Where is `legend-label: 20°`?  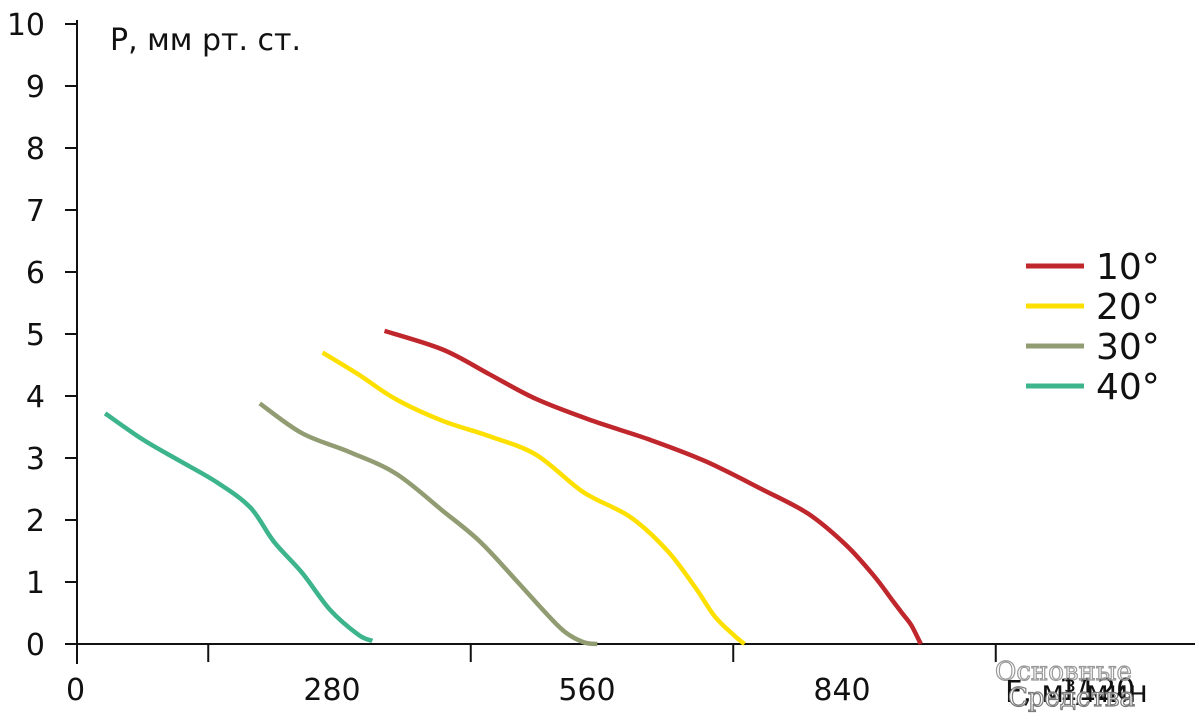
legend-label: 20° is located at coordinates (1128, 307).